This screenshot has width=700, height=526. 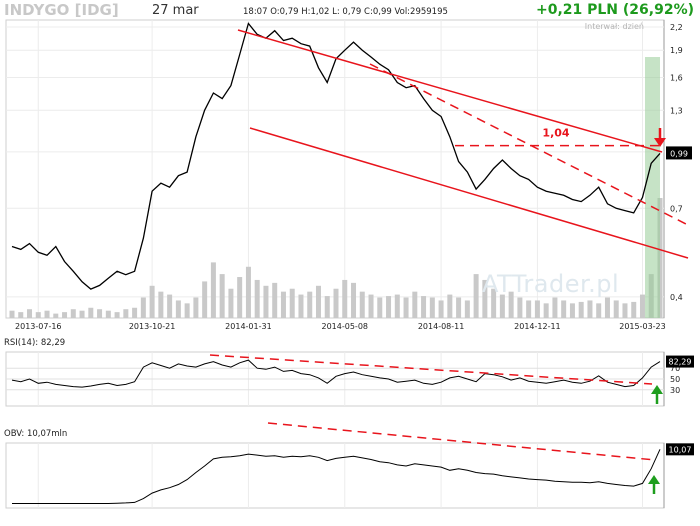 What do you see at coordinates (152, 326) in the screenshot?
I see `x-tick-label: 2013-10-21` at bounding box center [152, 326].